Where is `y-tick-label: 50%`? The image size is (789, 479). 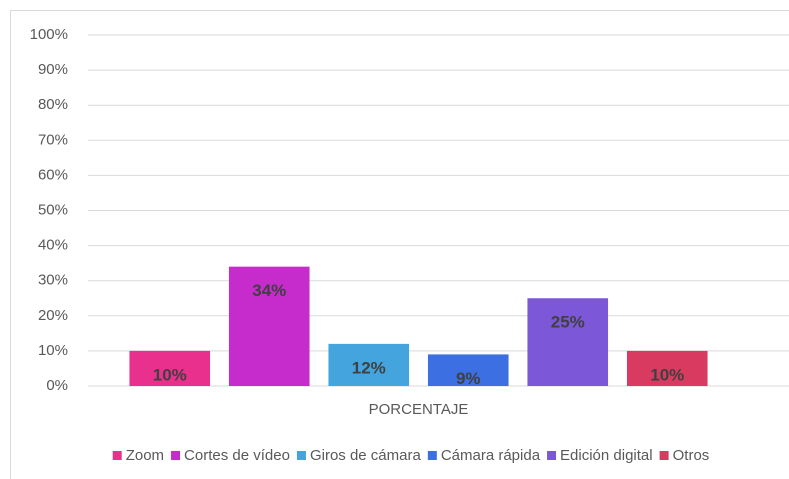 y-tick-label: 50% is located at coordinates (53, 209).